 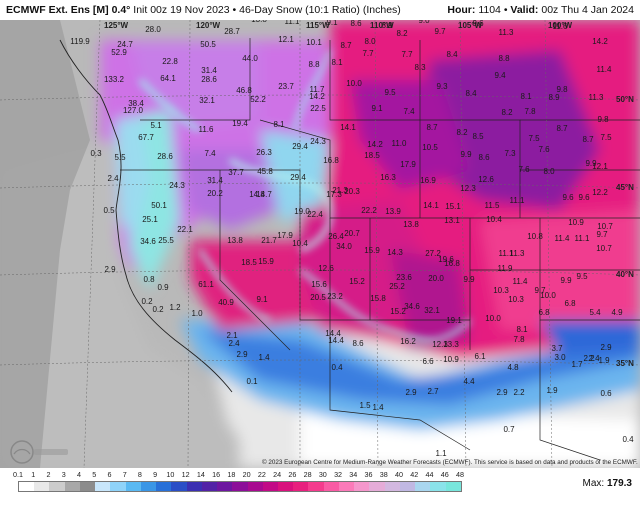 What do you see at coordinates (625, 231) in the screenshot?
I see `latitude-labels: 50°N 45°N 40°N 35°N` at bounding box center [625, 231].